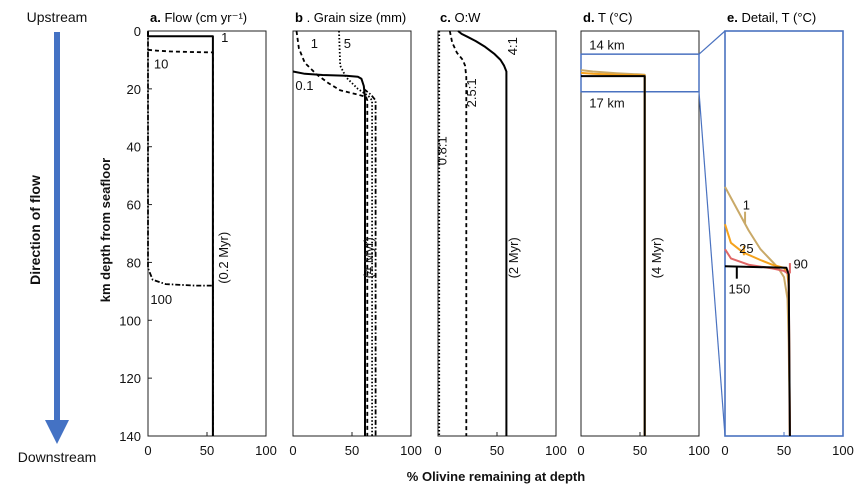 The width and height of the screenshot is (857, 494). I want to click on y-tick-label: 100, so click(130, 320).